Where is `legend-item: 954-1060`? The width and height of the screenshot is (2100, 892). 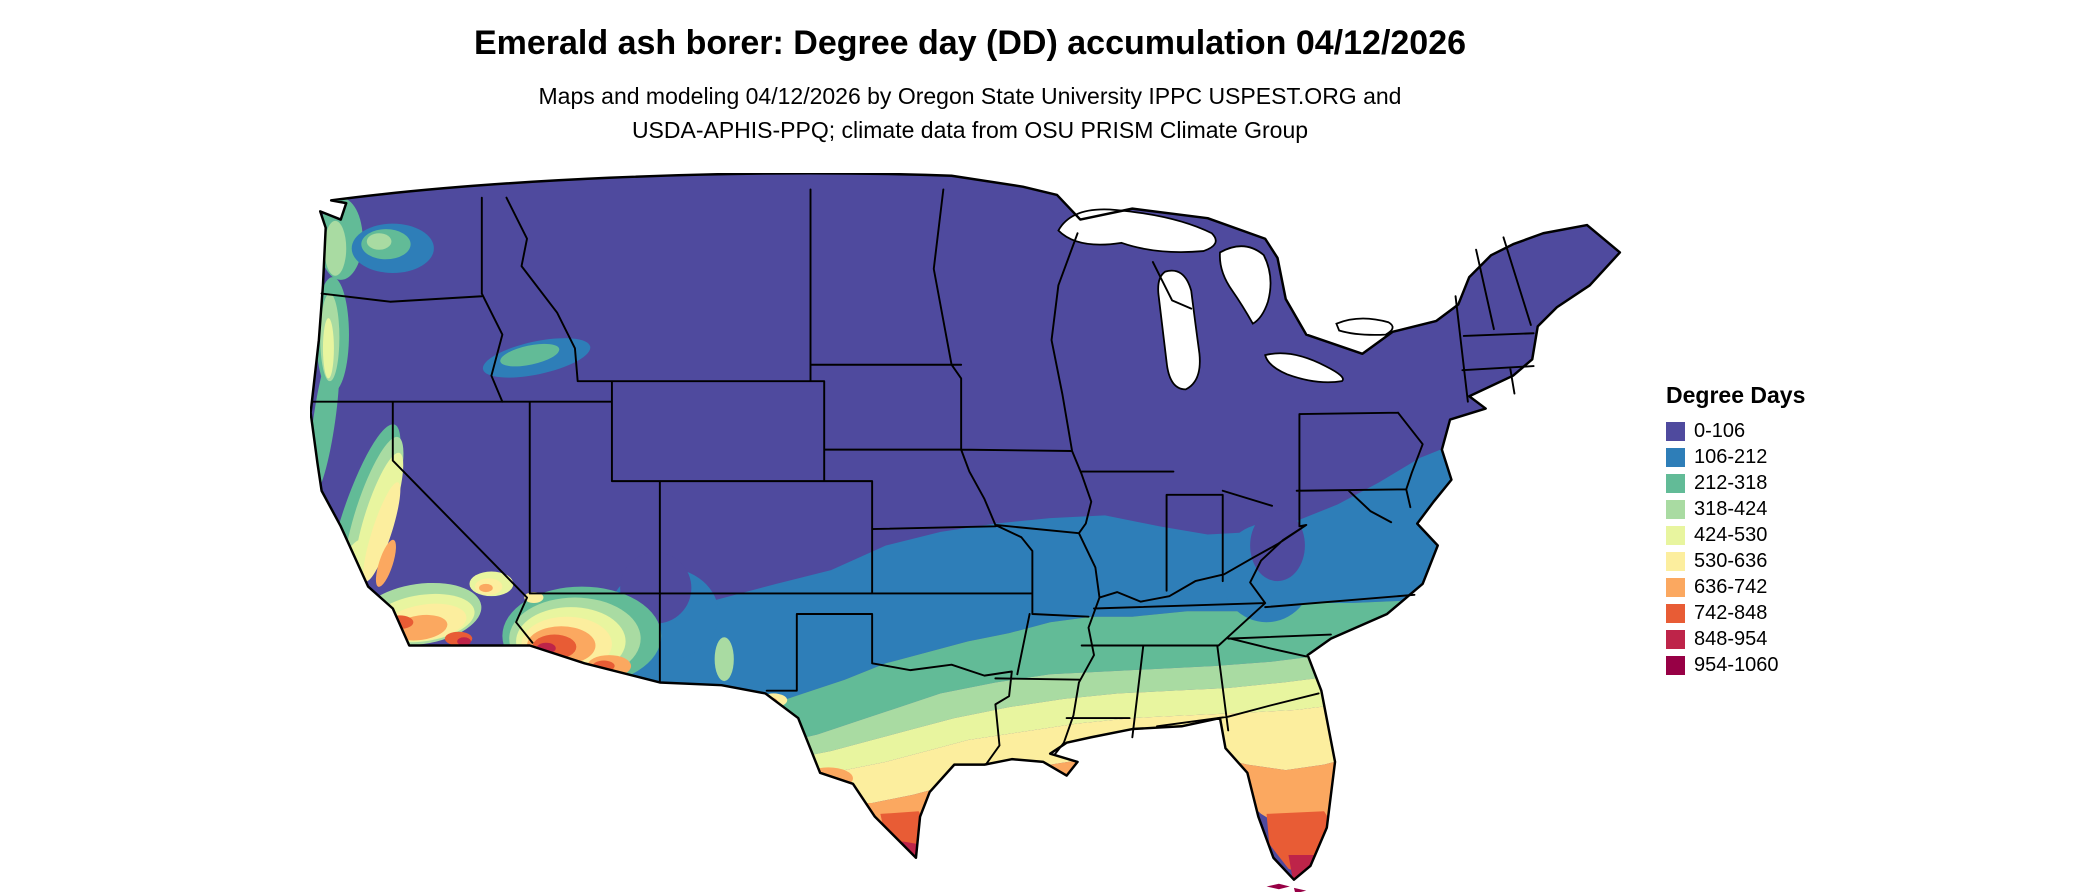 legend-item: 954-1060 is located at coordinates (1735, 665).